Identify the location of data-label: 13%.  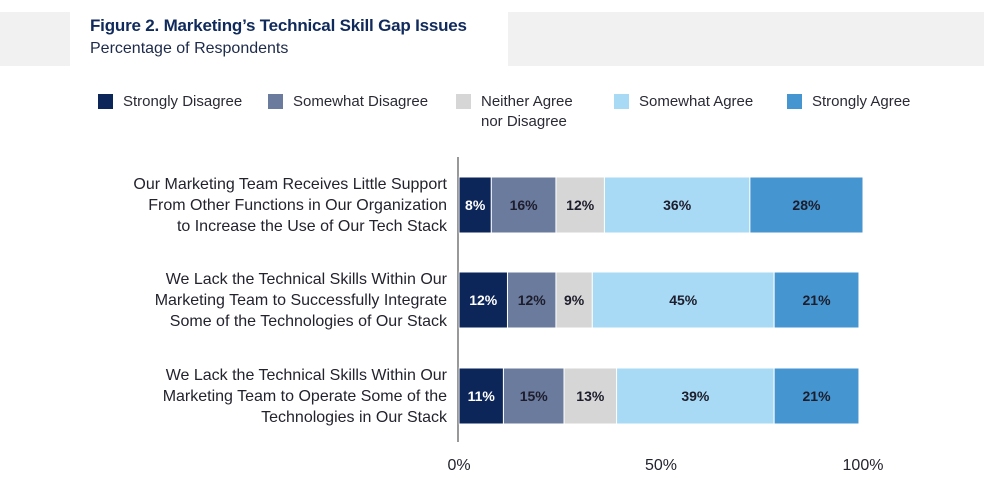
(590, 396).